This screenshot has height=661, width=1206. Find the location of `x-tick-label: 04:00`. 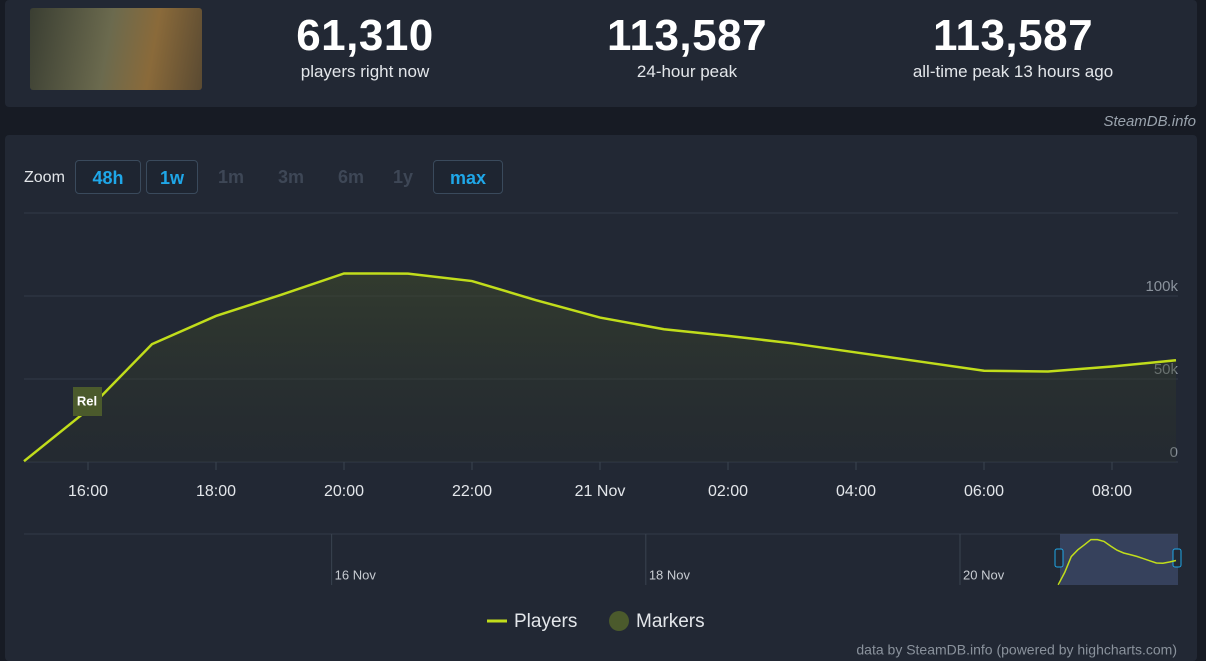

x-tick-label: 04:00 is located at coordinates (856, 491).